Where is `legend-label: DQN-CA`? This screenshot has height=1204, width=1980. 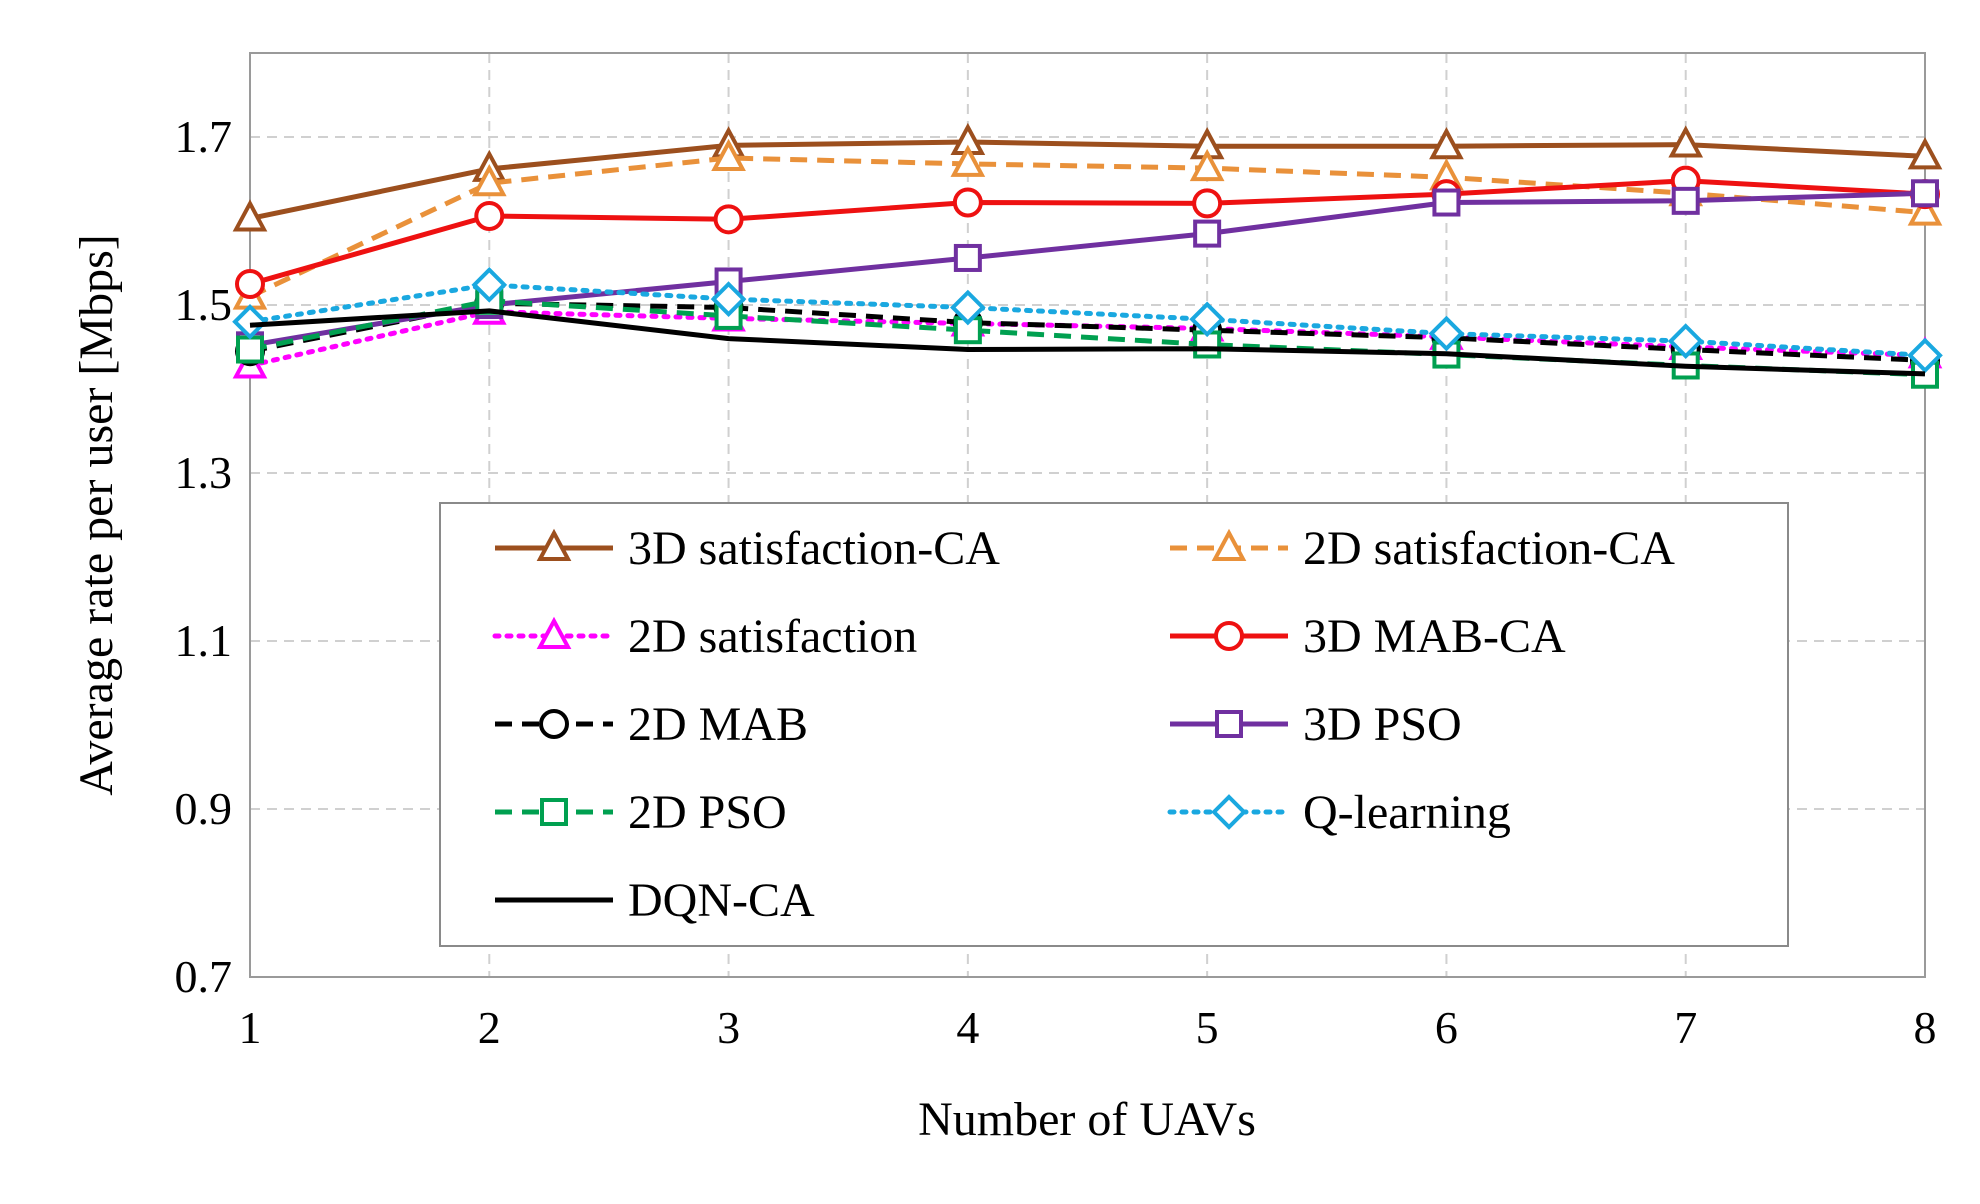 legend-label: DQN-CA is located at coordinates (721, 900).